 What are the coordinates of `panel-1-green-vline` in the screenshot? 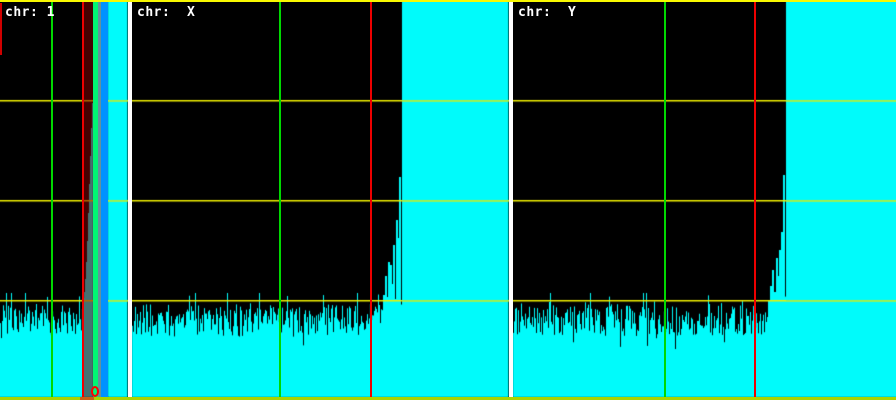 It's located at (52, 199).